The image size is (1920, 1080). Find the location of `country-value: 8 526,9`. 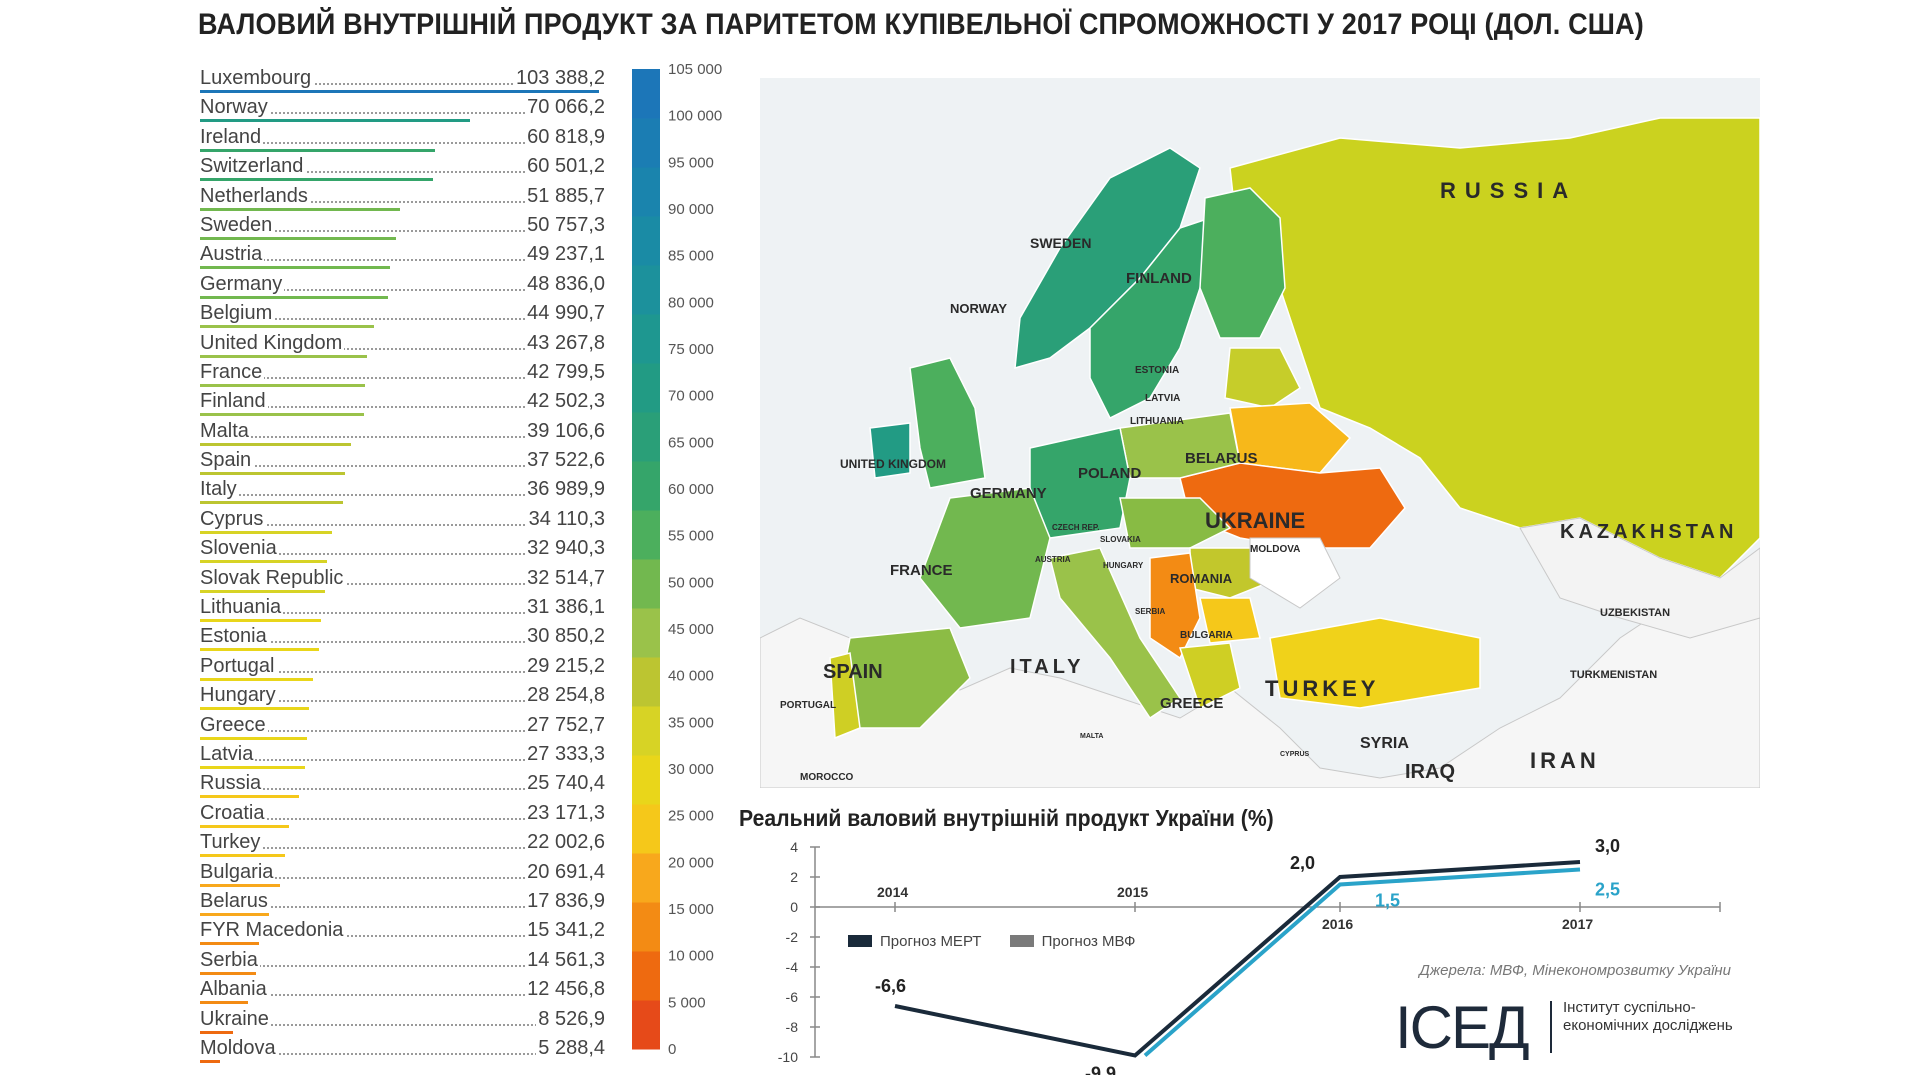

country-value: 8 526,9 is located at coordinates (570, 1018).